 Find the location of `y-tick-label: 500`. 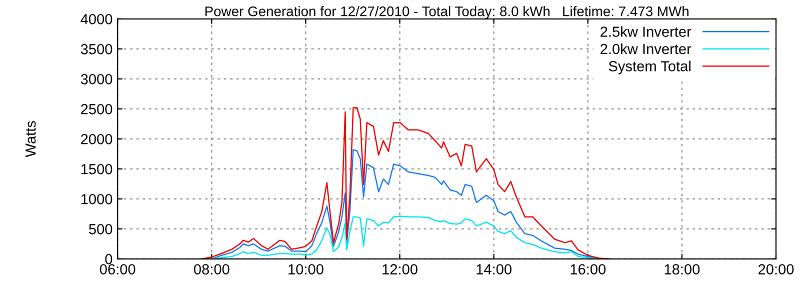

y-tick-label: 500 is located at coordinates (100, 229).